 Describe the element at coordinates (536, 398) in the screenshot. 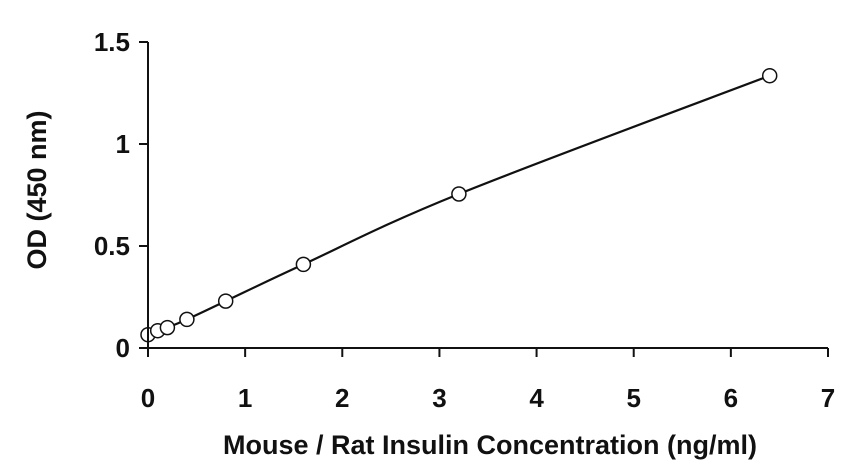

I see `x-tick-label: 4` at that location.